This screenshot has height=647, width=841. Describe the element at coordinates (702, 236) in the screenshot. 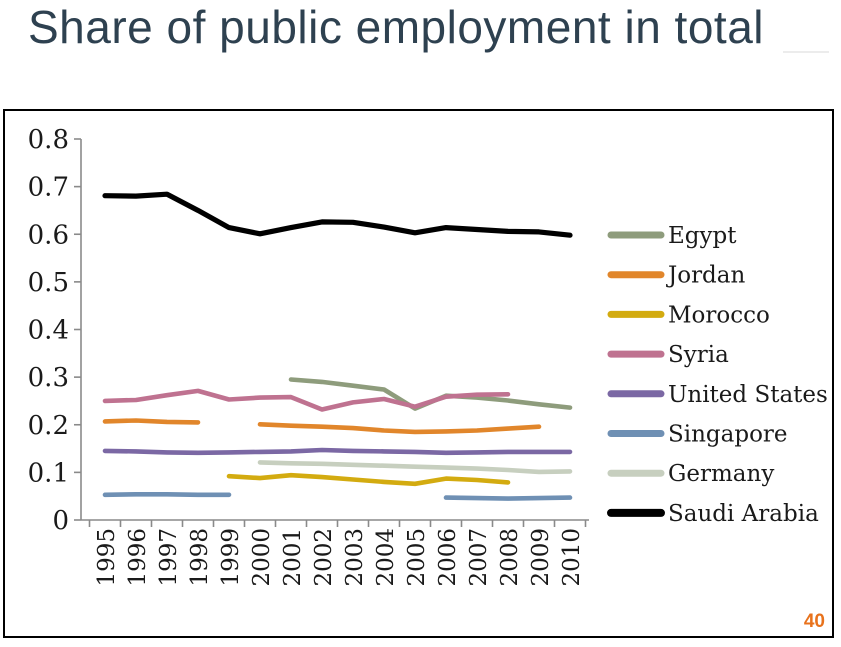

I see `legend-label: Egypt` at that location.